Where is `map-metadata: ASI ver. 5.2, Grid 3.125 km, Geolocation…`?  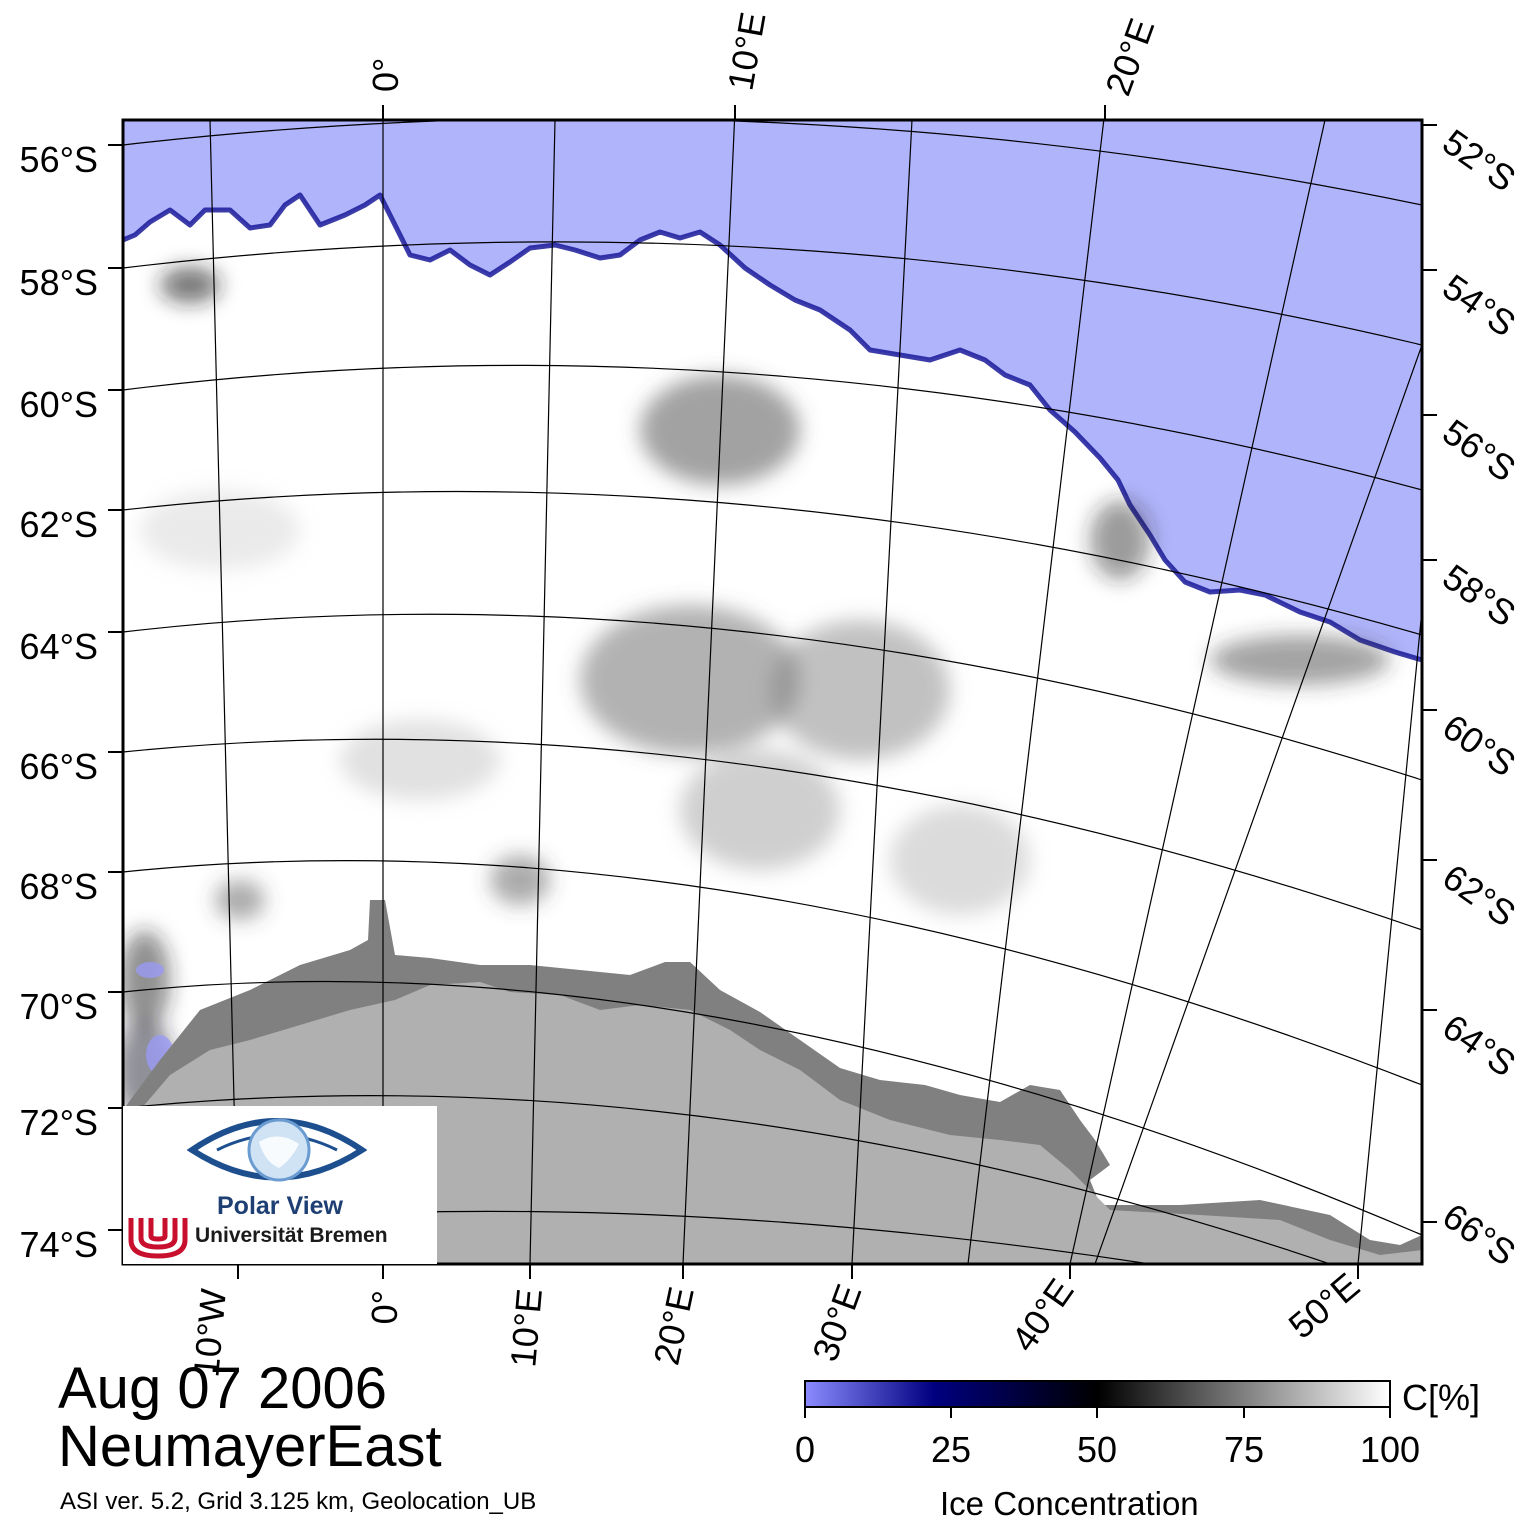 map-metadata: ASI ver. 5.2, Grid 3.125 km, Geolocation… is located at coordinates (298, 1501).